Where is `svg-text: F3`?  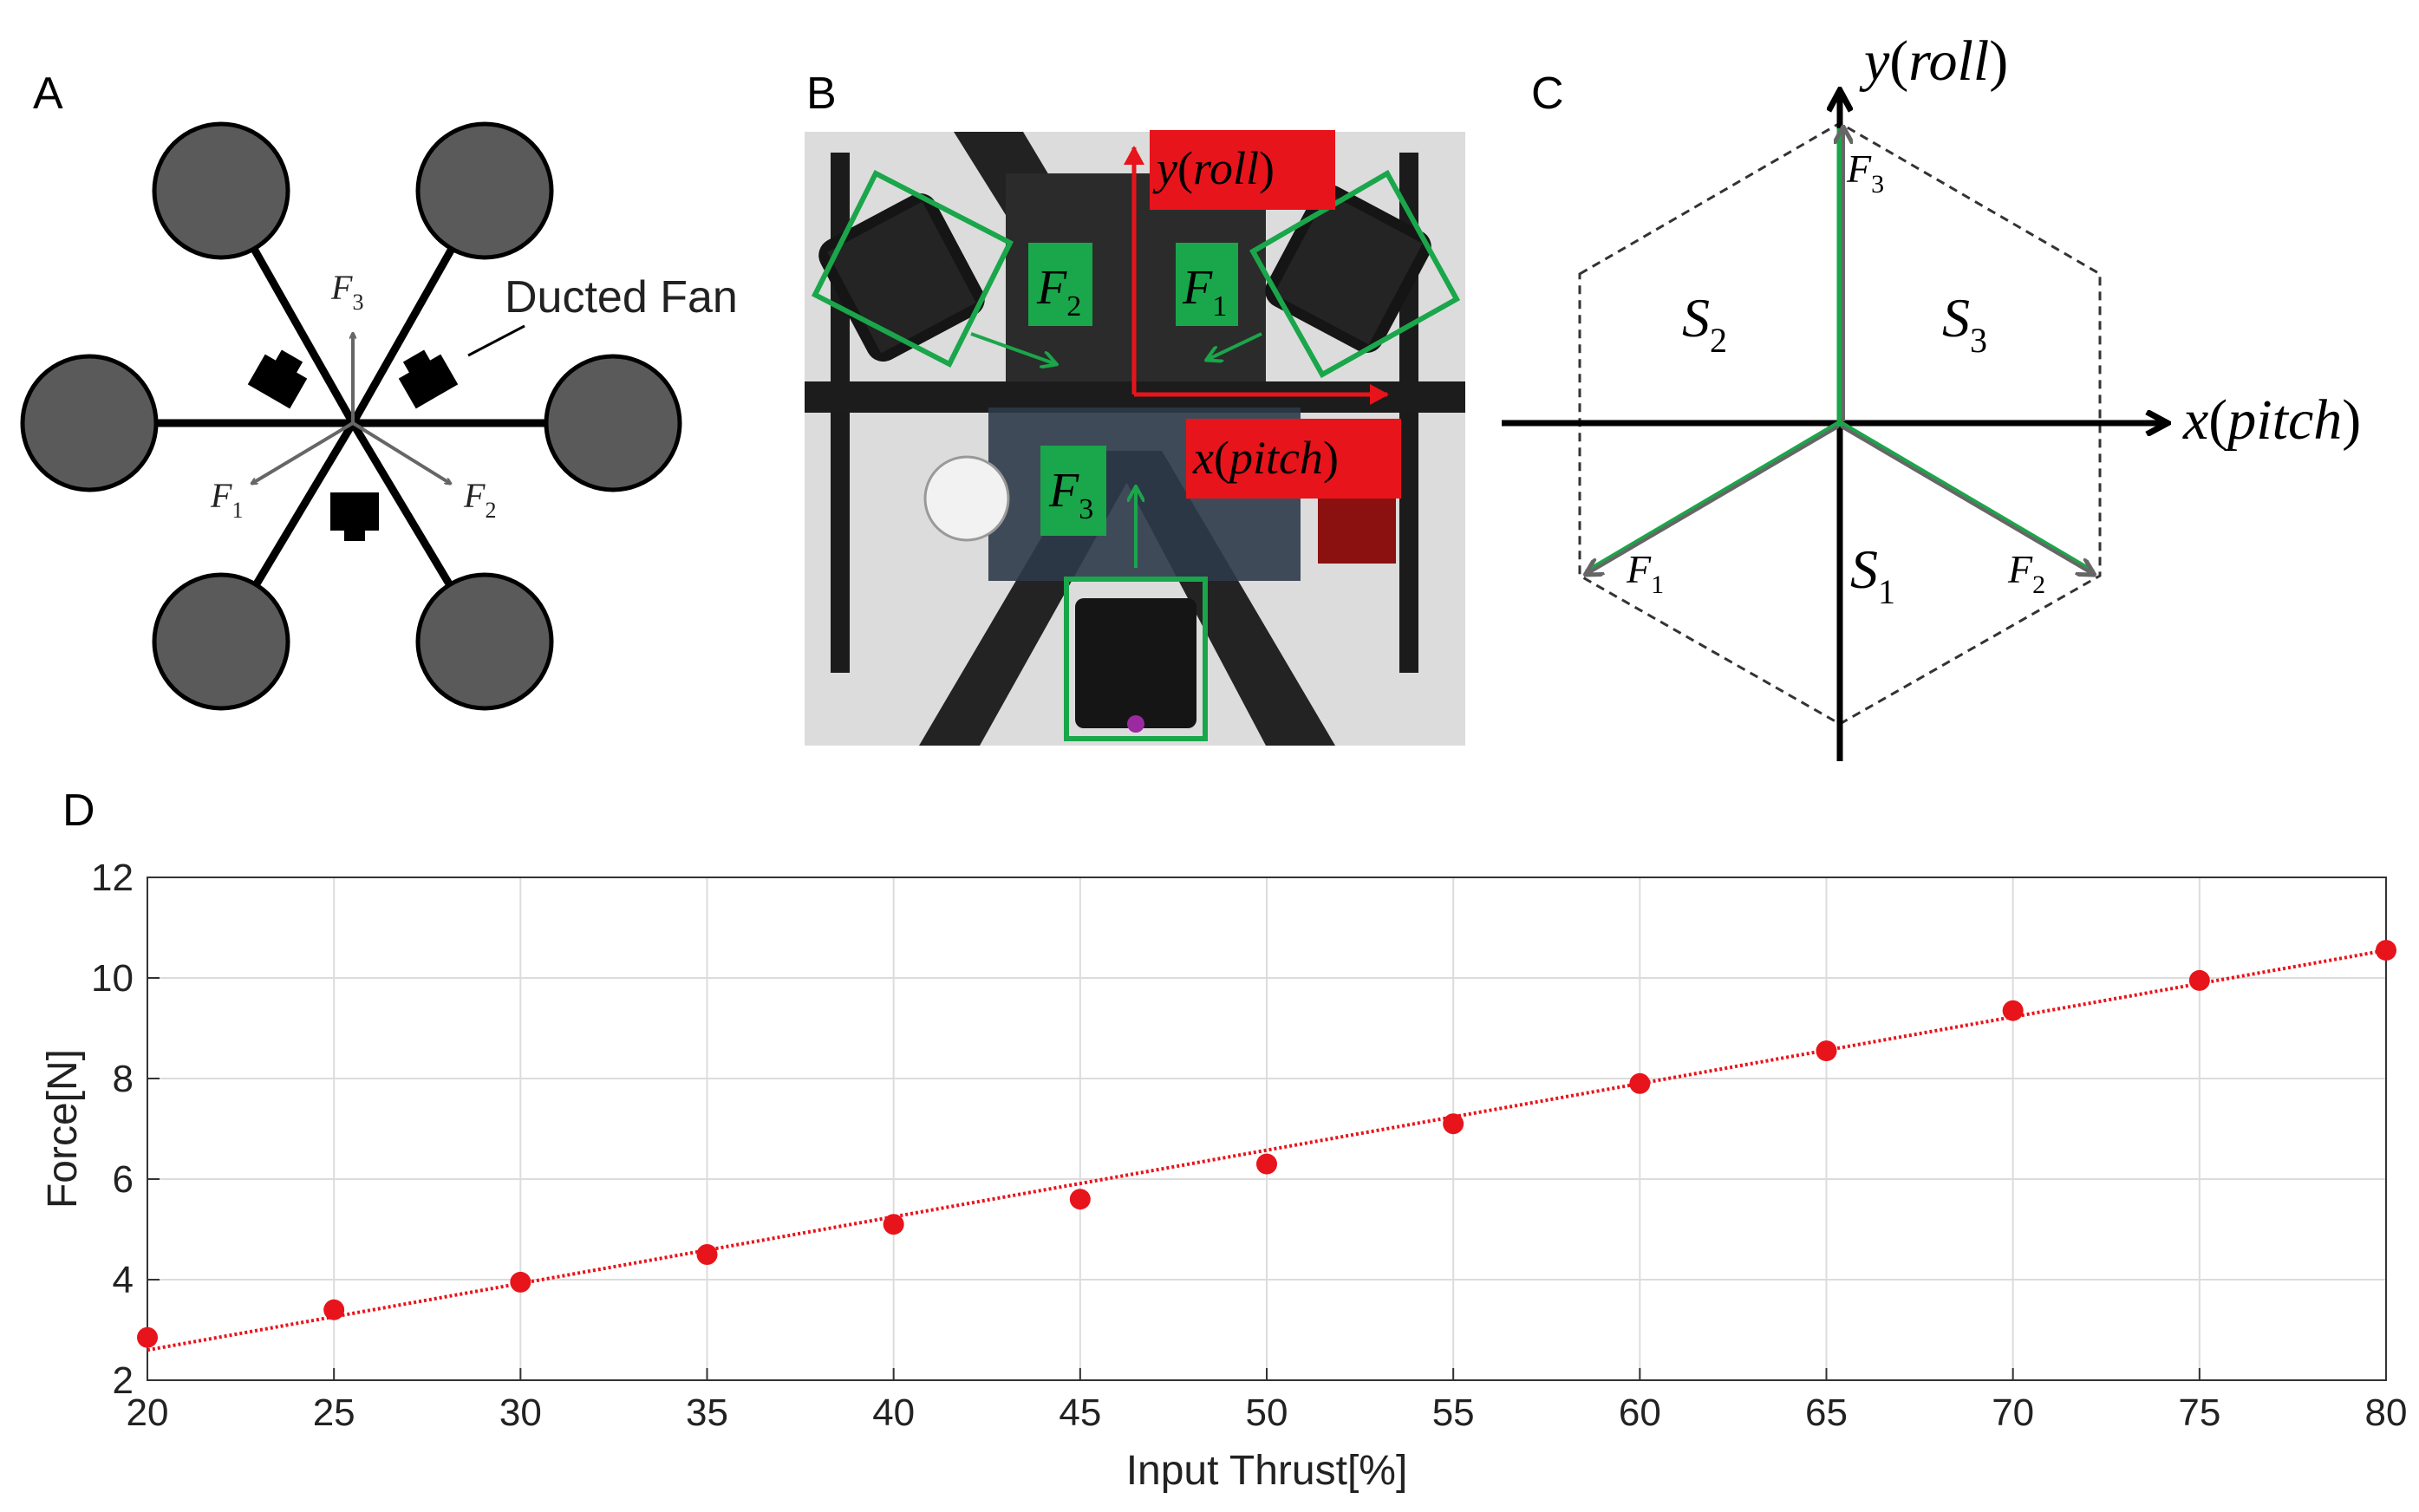
svg-text: F3 is located at coordinates (1070, 494).